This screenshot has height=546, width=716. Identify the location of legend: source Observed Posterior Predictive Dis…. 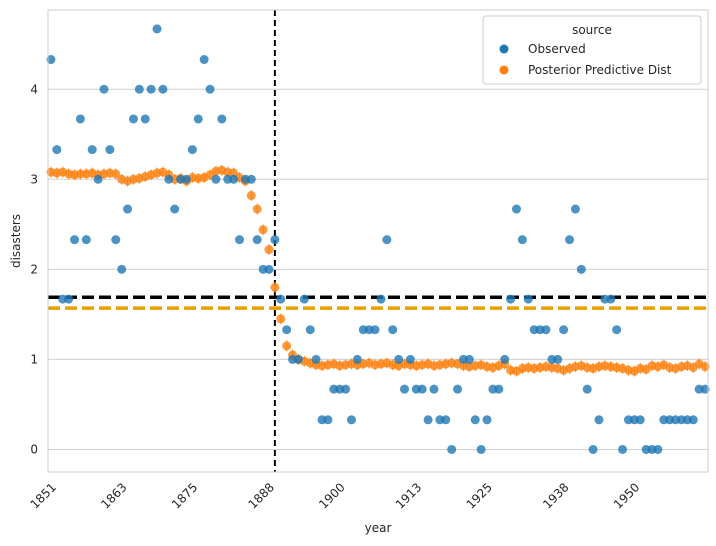
(592, 50).